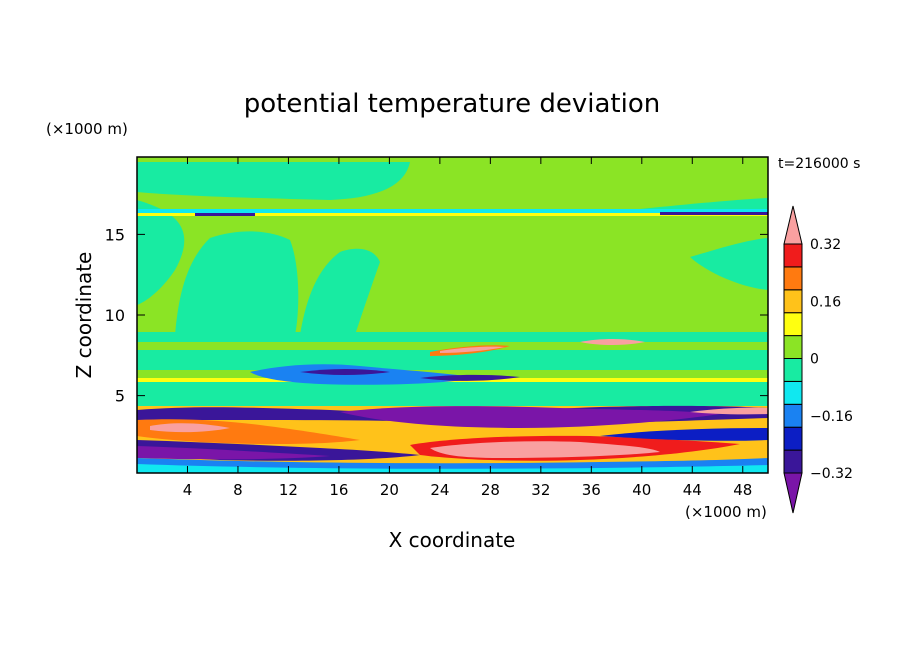 The height and width of the screenshot is (654, 904). What do you see at coordinates (452, 360) in the screenshot?
I see `band-7km` at bounding box center [452, 360].